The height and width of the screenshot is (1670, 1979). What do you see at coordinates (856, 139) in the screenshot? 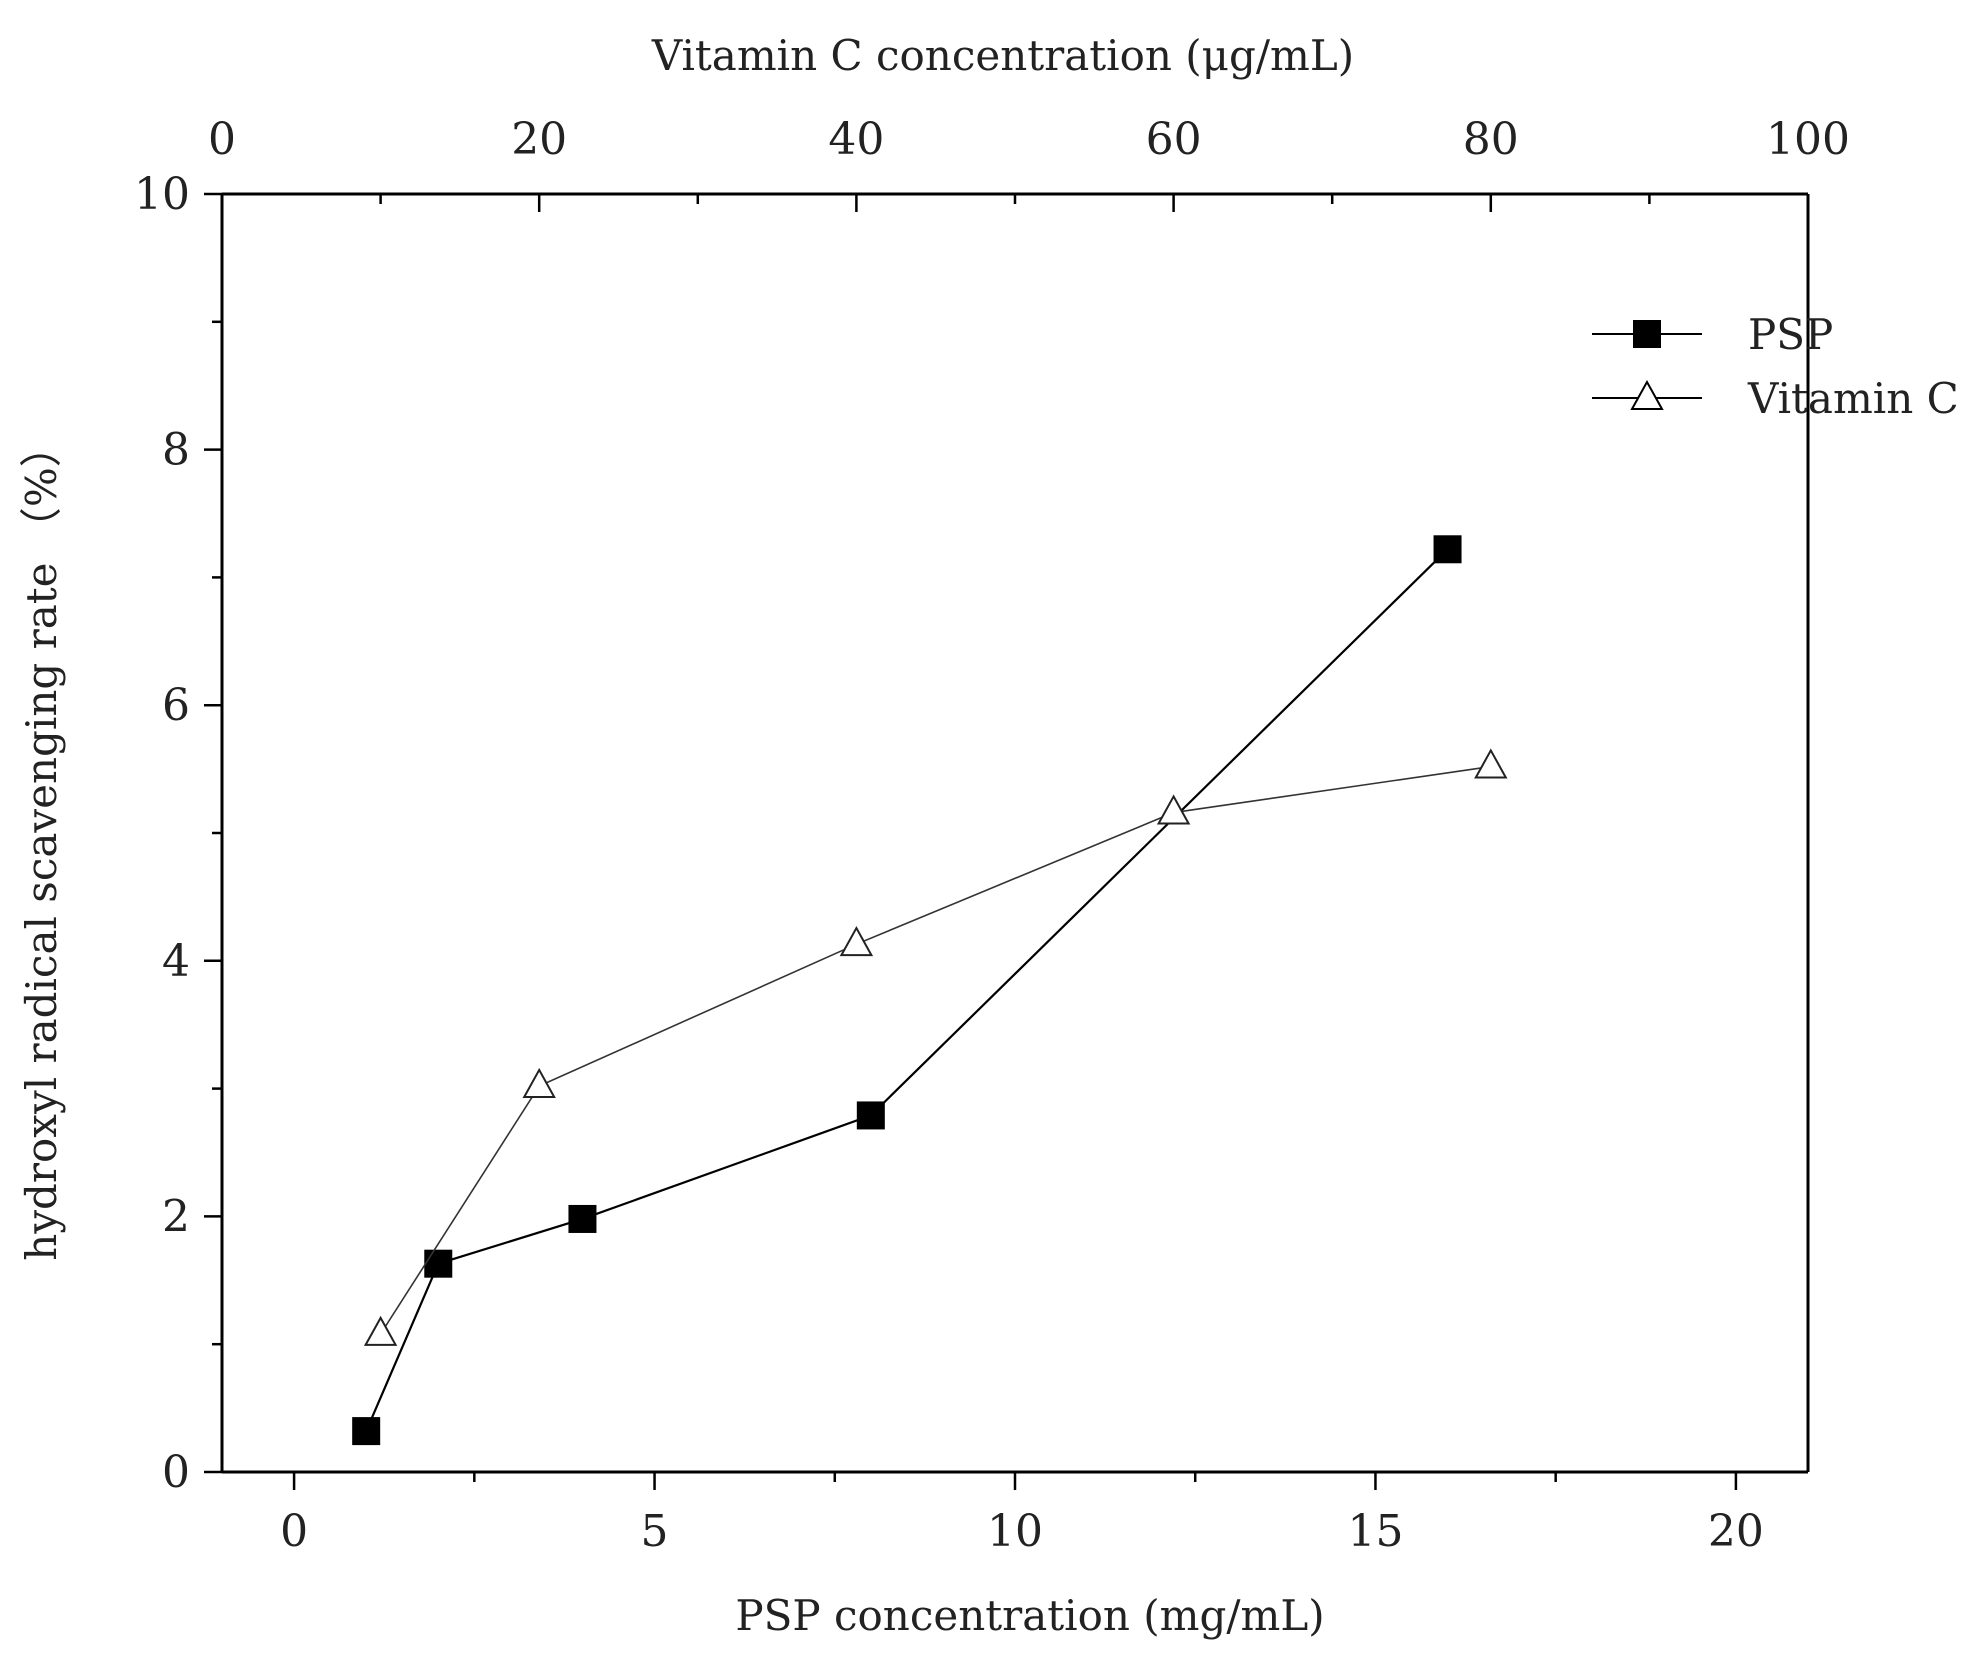
I see `x2-tick-label: 40` at bounding box center [856, 139].